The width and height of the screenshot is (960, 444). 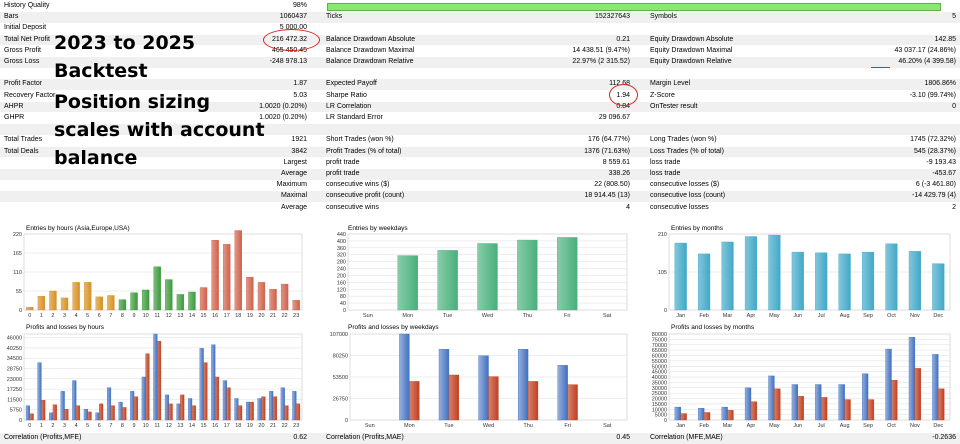 I want to click on y-tick-label: 80250, so click(x=340, y=357).